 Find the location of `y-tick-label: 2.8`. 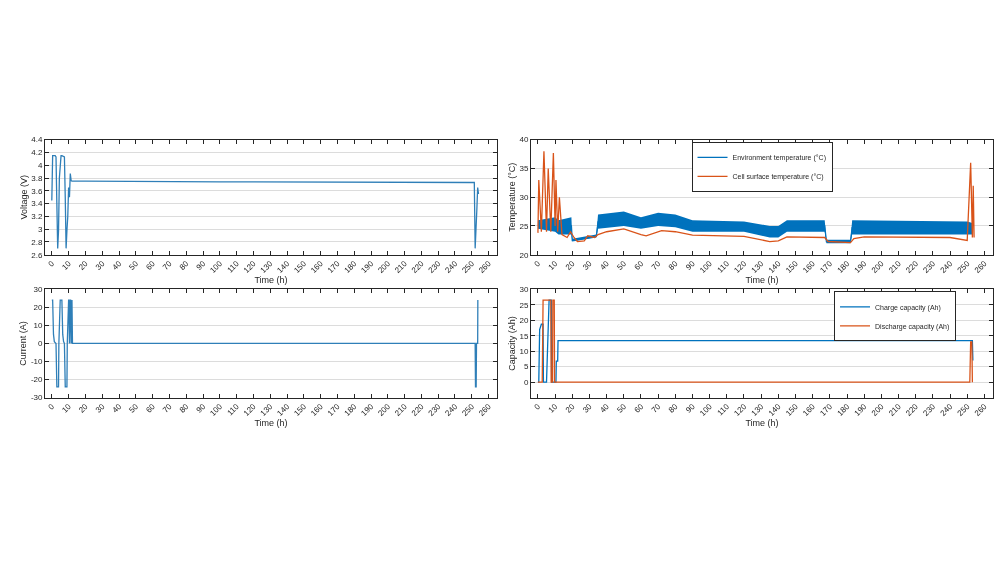

y-tick-label: 2.8 is located at coordinates (37, 242).